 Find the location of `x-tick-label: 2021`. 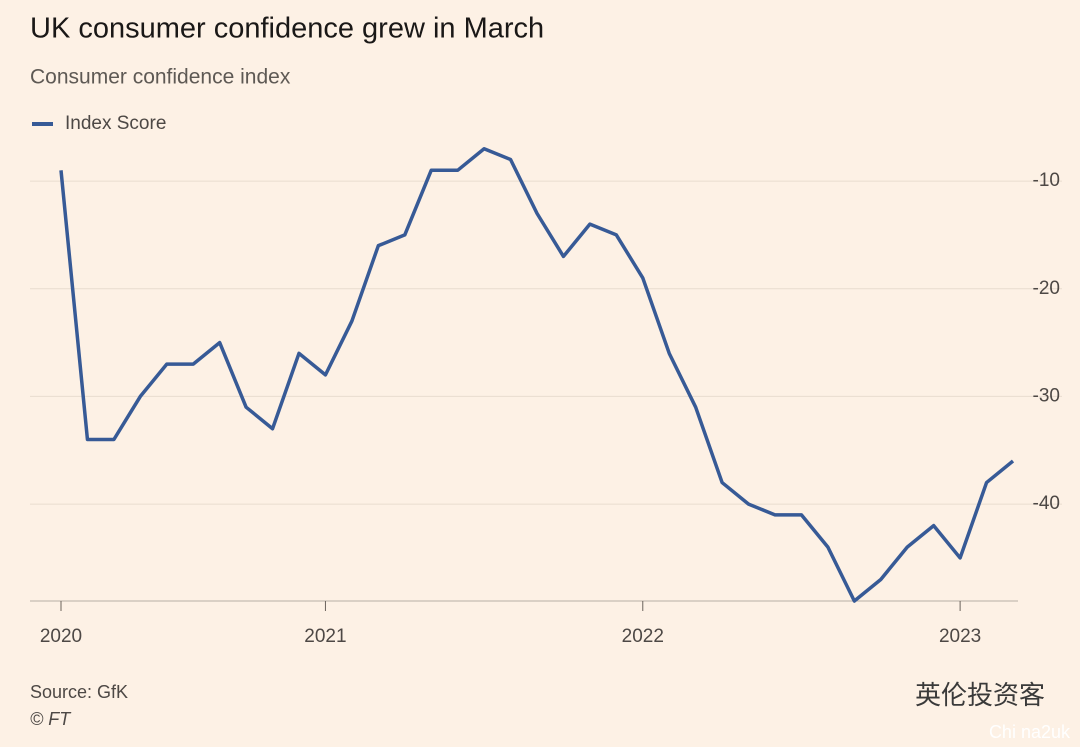

x-tick-label: 2021 is located at coordinates (325, 636).